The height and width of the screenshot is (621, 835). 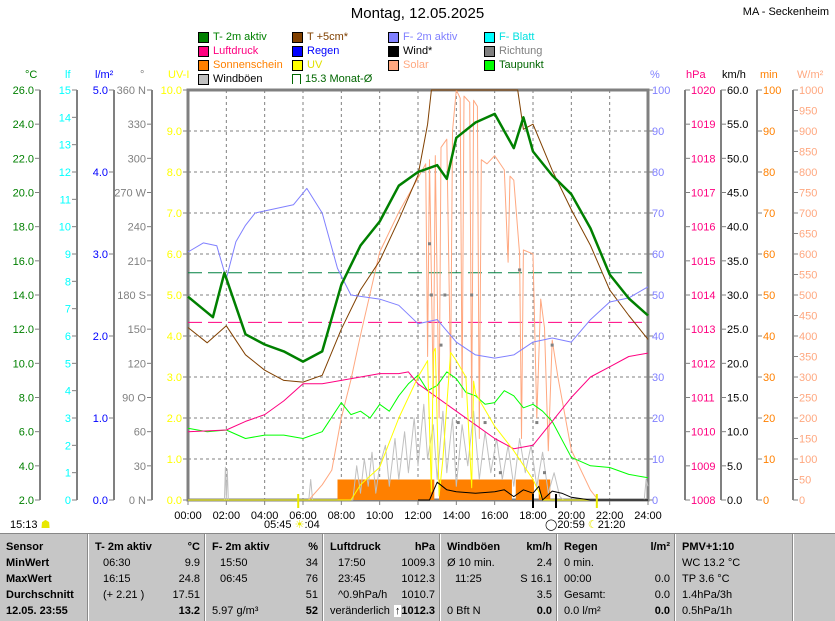 What do you see at coordinates (737, 330) in the screenshot?
I see `axis-tick-label: 25.0` at bounding box center [737, 330].